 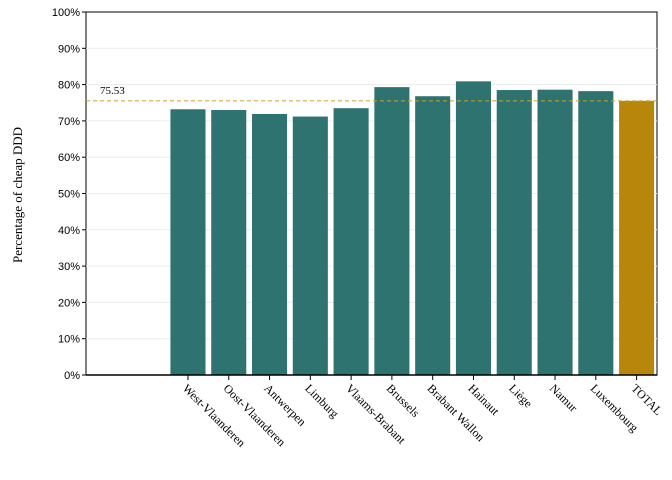 I want to click on x-tick-label: TOTAL, so click(x=646, y=399).